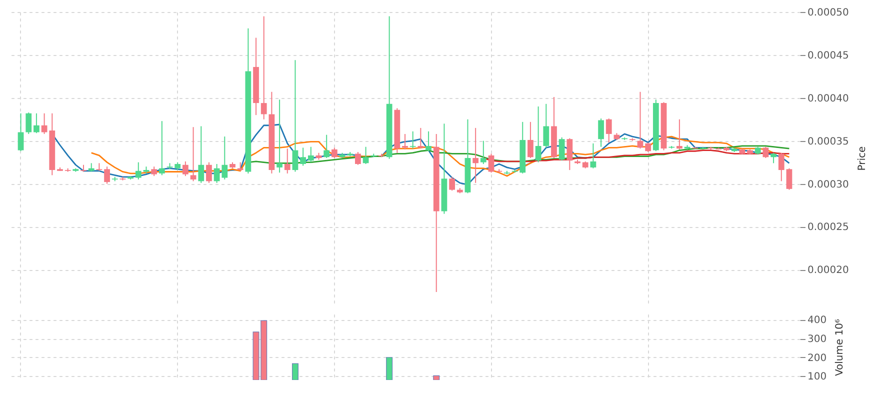 The image size is (870, 400). What do you see at coordinates (817, 320) in the screenshot?
I see `y-tick-label: 400` at bounding box center [817, 320].